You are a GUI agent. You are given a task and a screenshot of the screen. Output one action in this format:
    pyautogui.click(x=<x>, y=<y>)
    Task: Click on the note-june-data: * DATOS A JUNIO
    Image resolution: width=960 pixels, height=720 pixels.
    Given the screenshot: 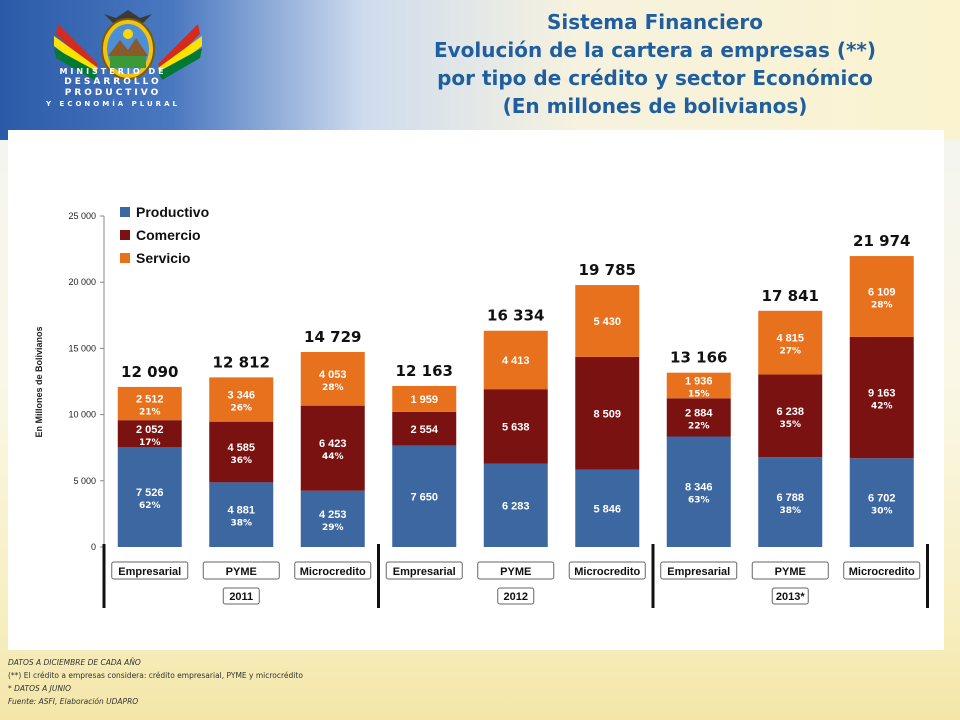 What is the action you would take?
    pyautogui.click(x=40, y=688)
    